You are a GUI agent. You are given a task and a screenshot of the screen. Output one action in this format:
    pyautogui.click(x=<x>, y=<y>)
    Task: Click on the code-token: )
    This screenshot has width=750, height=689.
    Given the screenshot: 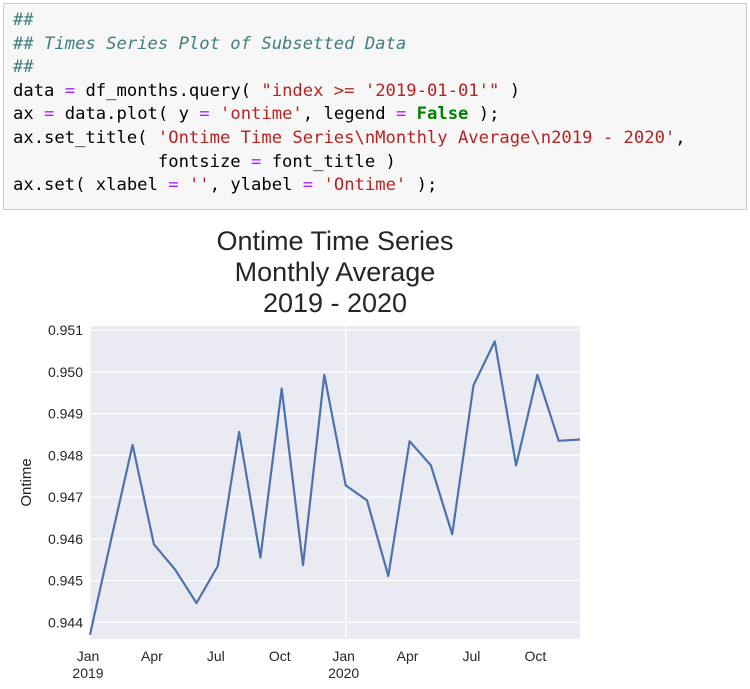 What is the action you would take?
    pyautogui.click(x=509, y=91)
    